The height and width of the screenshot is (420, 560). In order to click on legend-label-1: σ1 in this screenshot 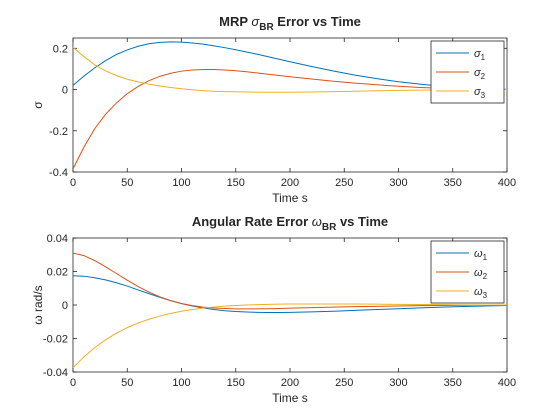, I will do `click(480, 55)`.